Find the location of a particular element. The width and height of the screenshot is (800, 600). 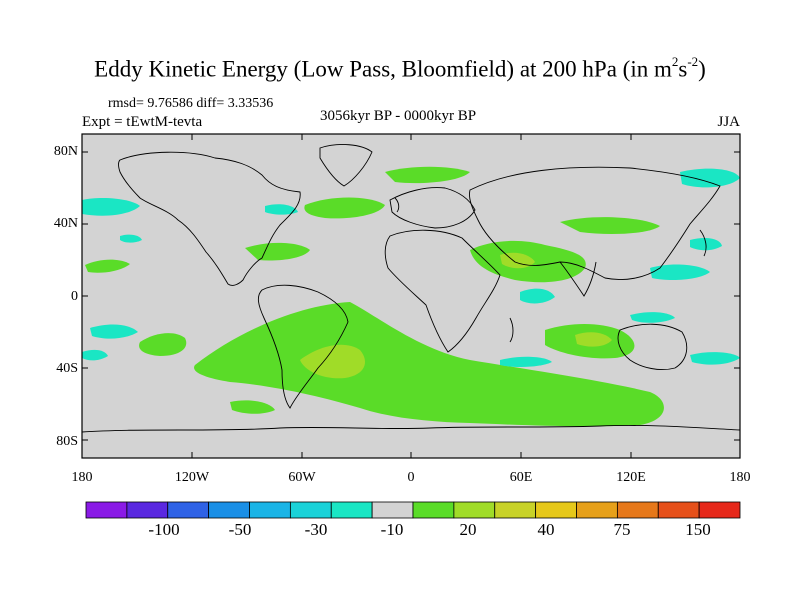

negative-region-s-pacific is located at coordinates (715, 358).